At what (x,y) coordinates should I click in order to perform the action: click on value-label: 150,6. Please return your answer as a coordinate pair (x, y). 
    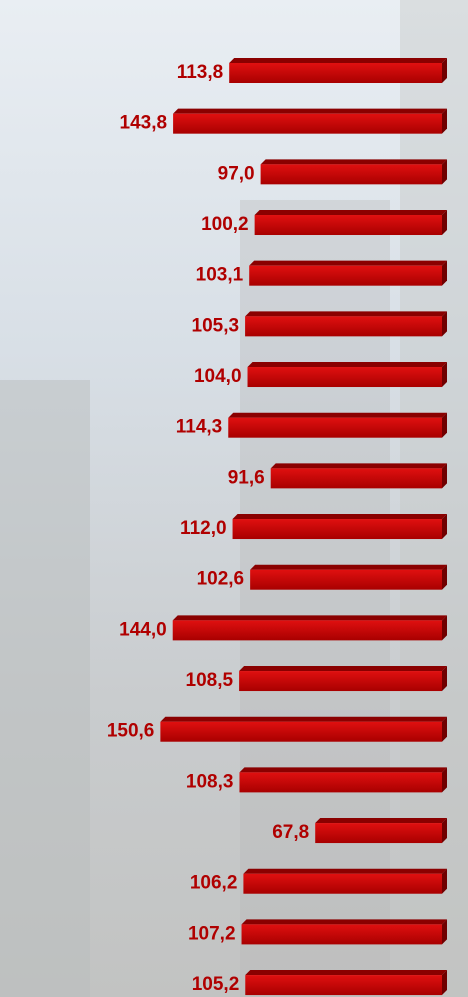
    Looking at the image, I should click on (131, 731).